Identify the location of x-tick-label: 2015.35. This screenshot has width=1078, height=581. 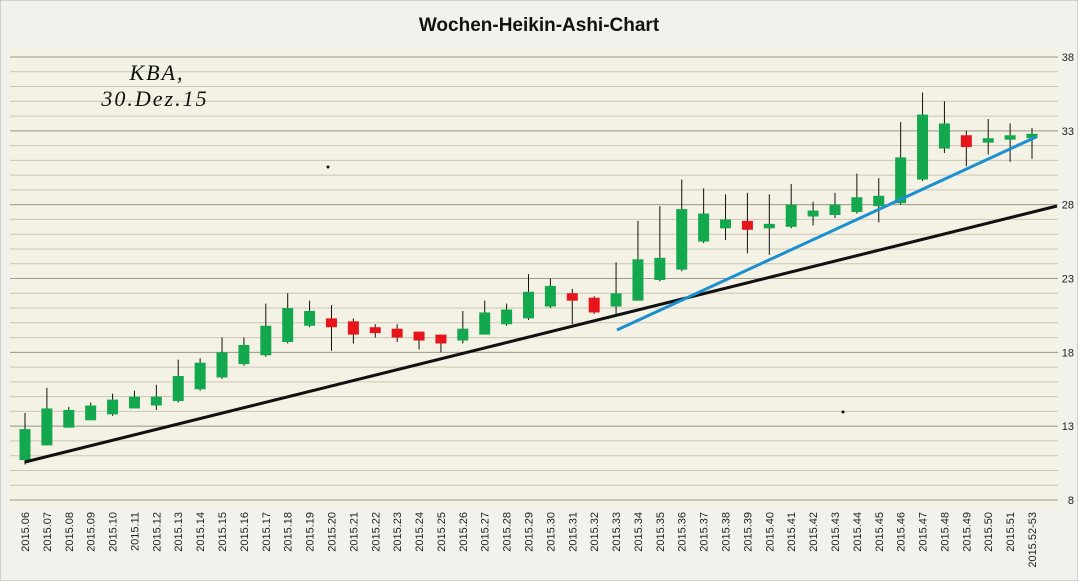
(661, 532).